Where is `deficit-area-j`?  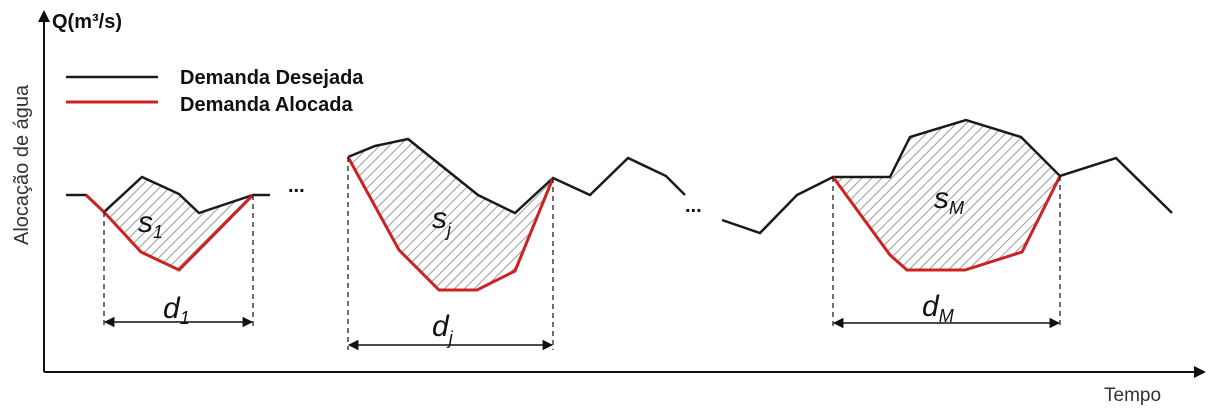
deficit-area-j is located at coordinates (450, 214).